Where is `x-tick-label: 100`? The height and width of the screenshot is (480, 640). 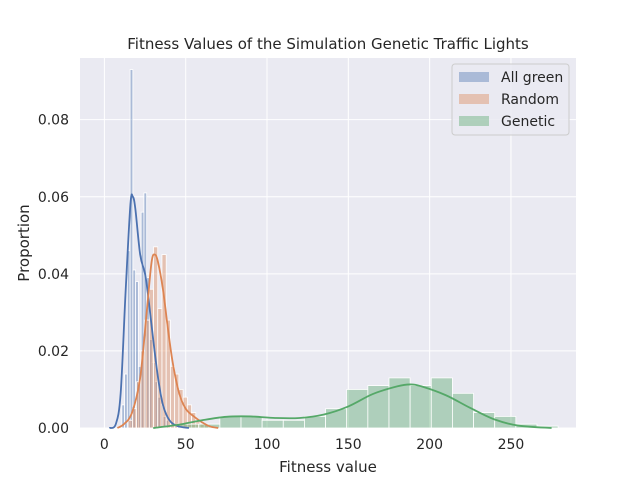 x-tick-label: 100 is located at coordinates (267, 445).